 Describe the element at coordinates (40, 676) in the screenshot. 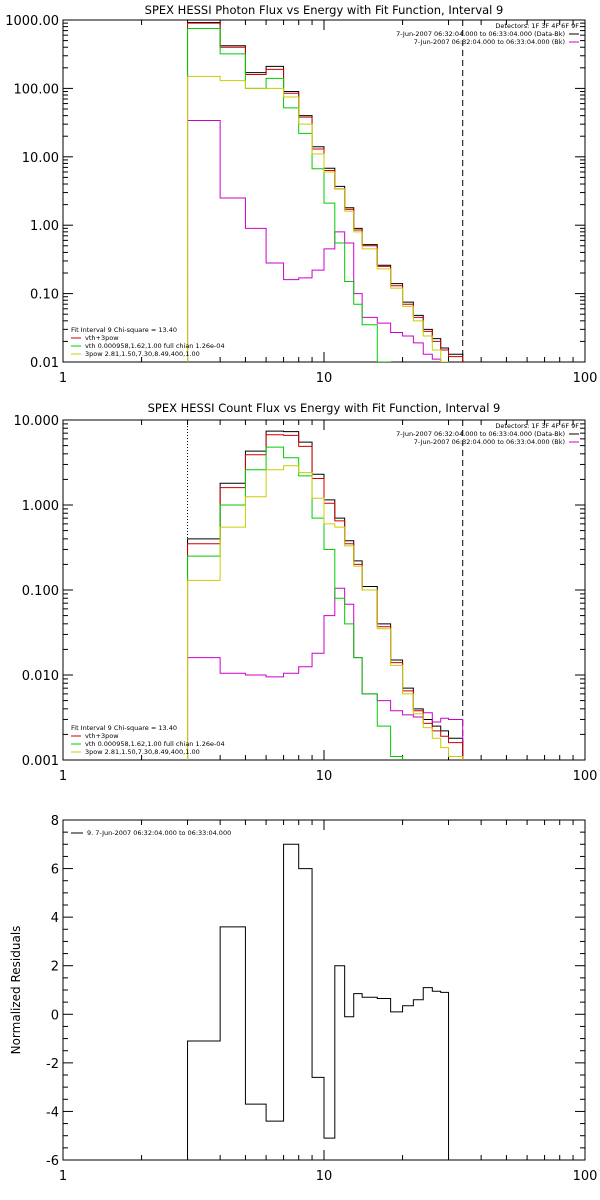

I see `y-tick-label: 0.010` at that location.